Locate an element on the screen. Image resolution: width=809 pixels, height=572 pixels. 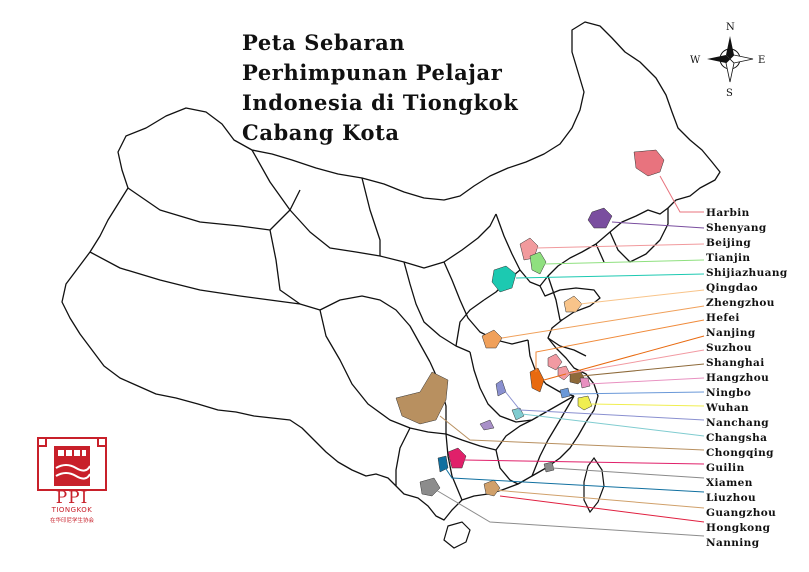
logo-tiongkok-text: TIONGKOK is located at coordinates (72, 510).